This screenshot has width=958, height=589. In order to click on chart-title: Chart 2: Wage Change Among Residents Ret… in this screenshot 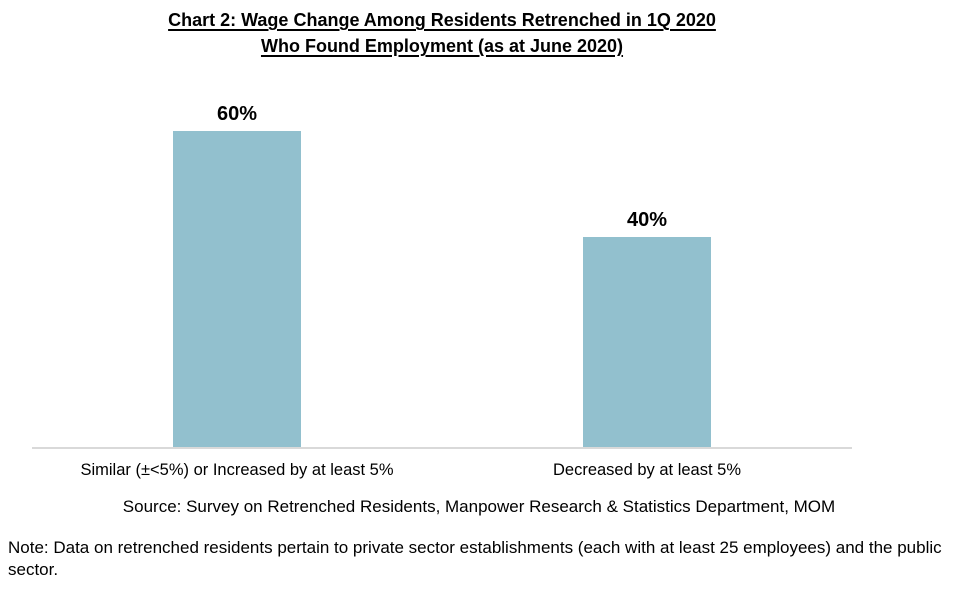, I will do `click(442, 33)`.